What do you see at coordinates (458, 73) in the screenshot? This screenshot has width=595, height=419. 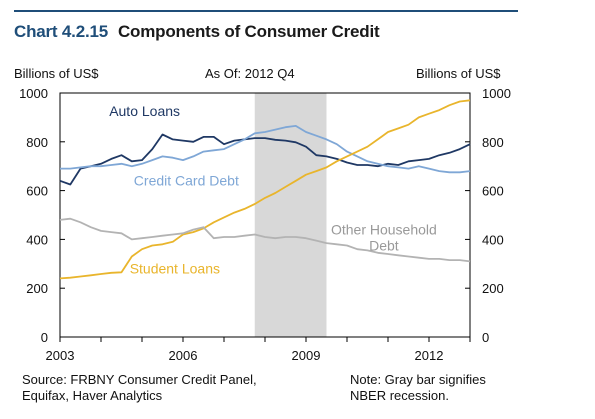 I see `right-axis-unit: Billions of US$` at bounding box center [458, 73].